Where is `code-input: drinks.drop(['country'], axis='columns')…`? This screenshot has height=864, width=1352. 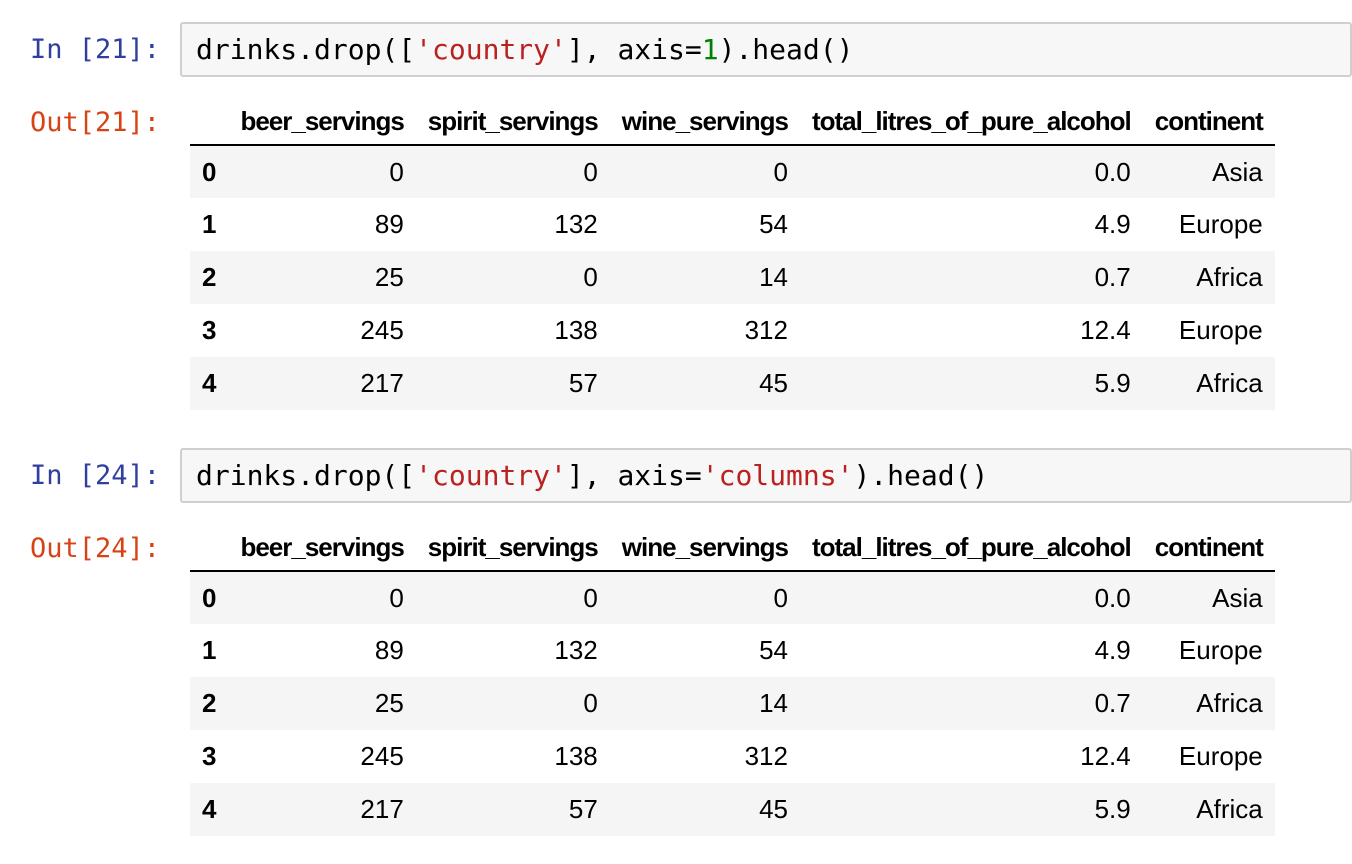
code-input: drinks.drop(['country'], axis='columns')… is located at coordinates (766, 475).